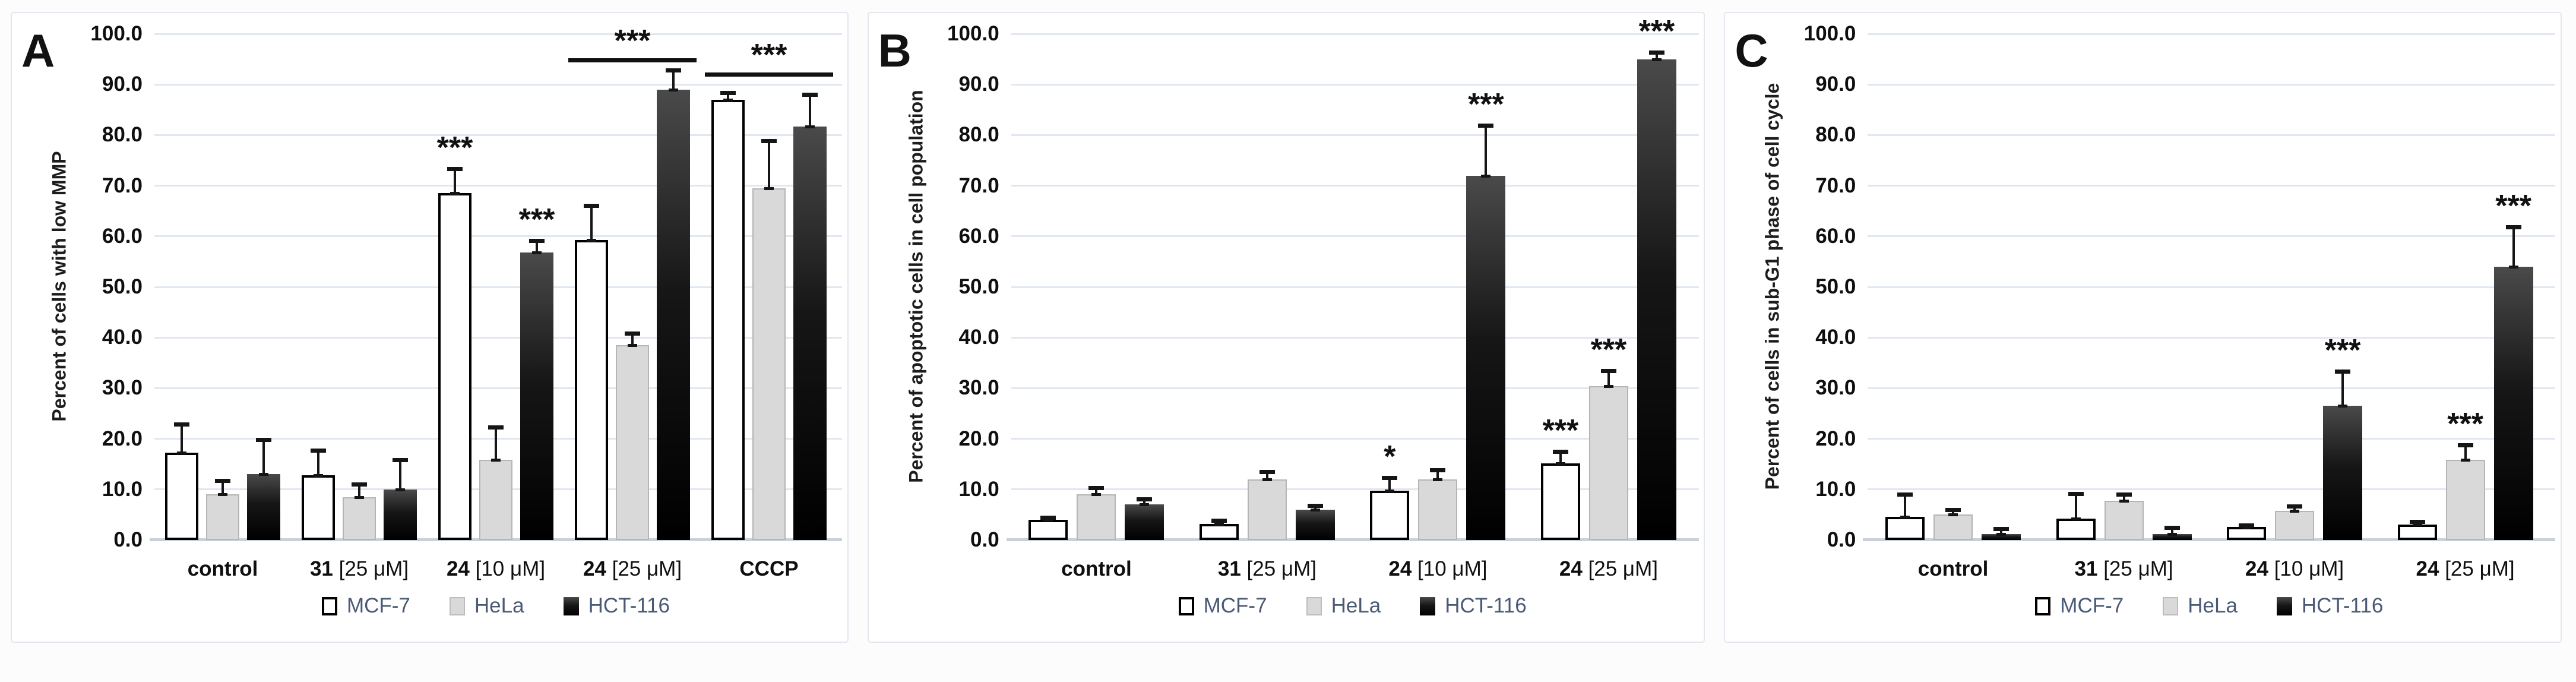  Describe the element at coordinates (2092, 605) in the screenshot. I see `legend-label: MCF-7` at that location.